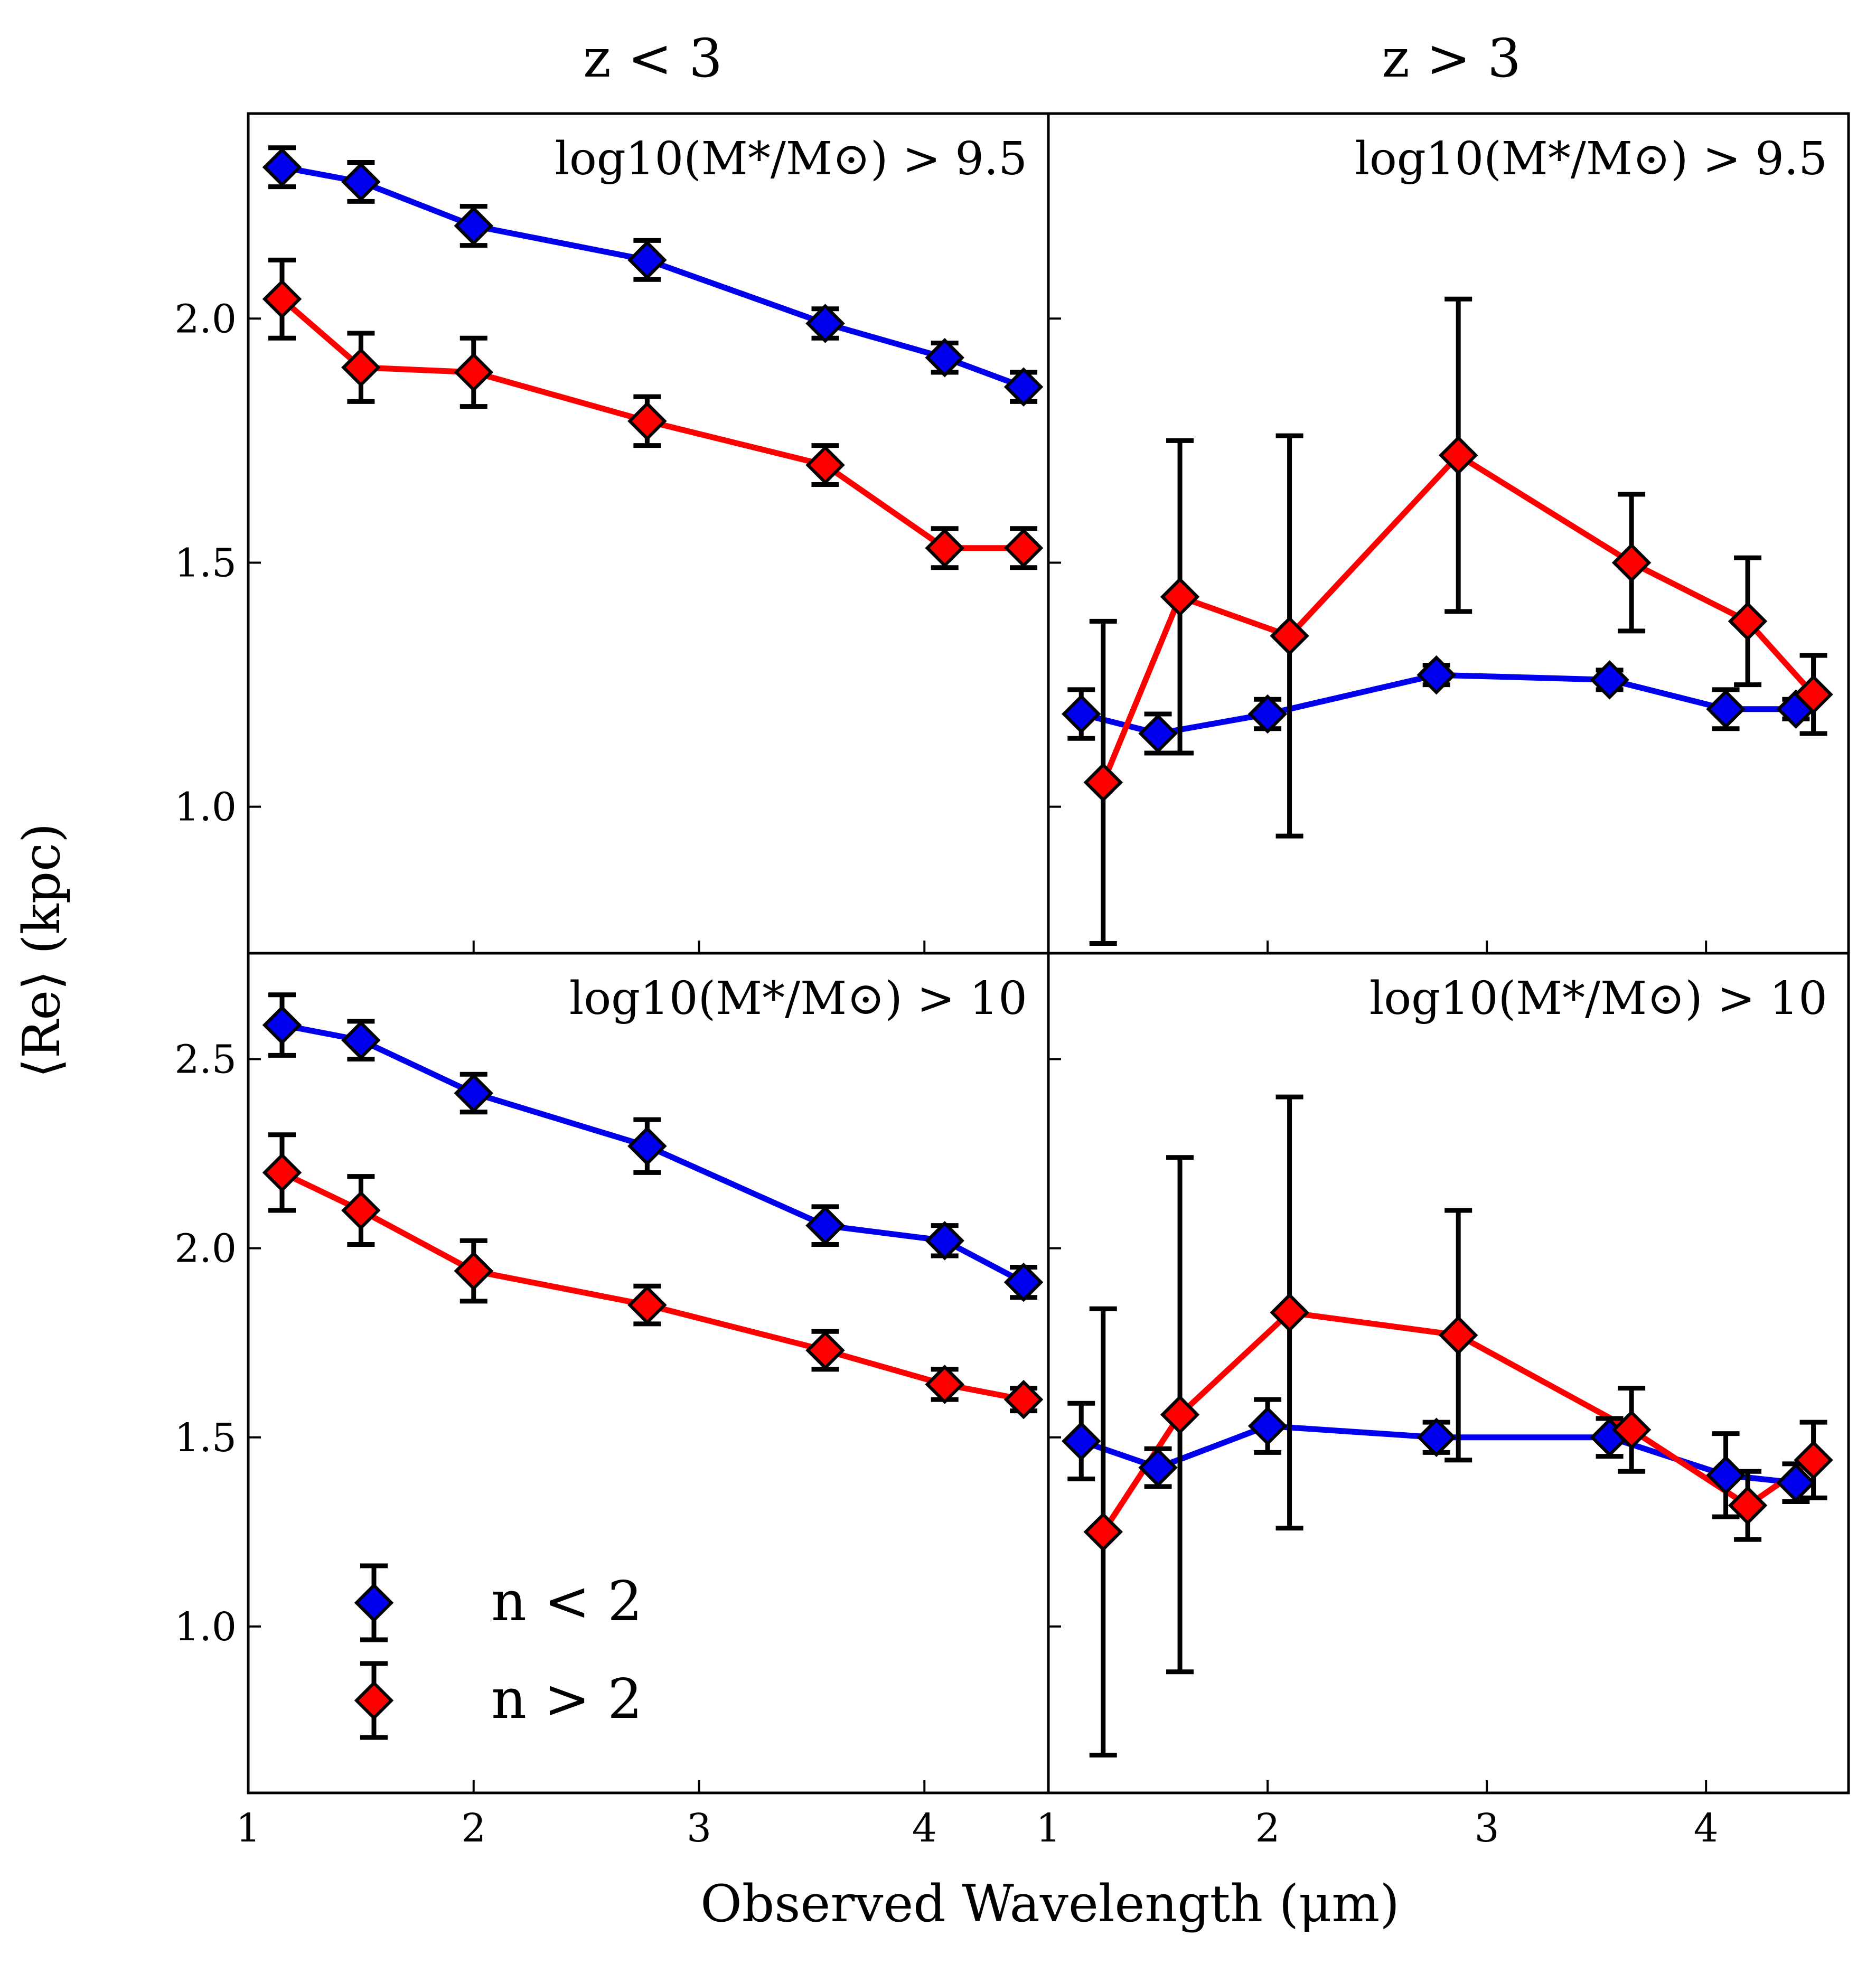 This screenshot has width=1876, height=1964. I want to click on legend-label-n-lt-2: n < 2, so click(566, 1601).